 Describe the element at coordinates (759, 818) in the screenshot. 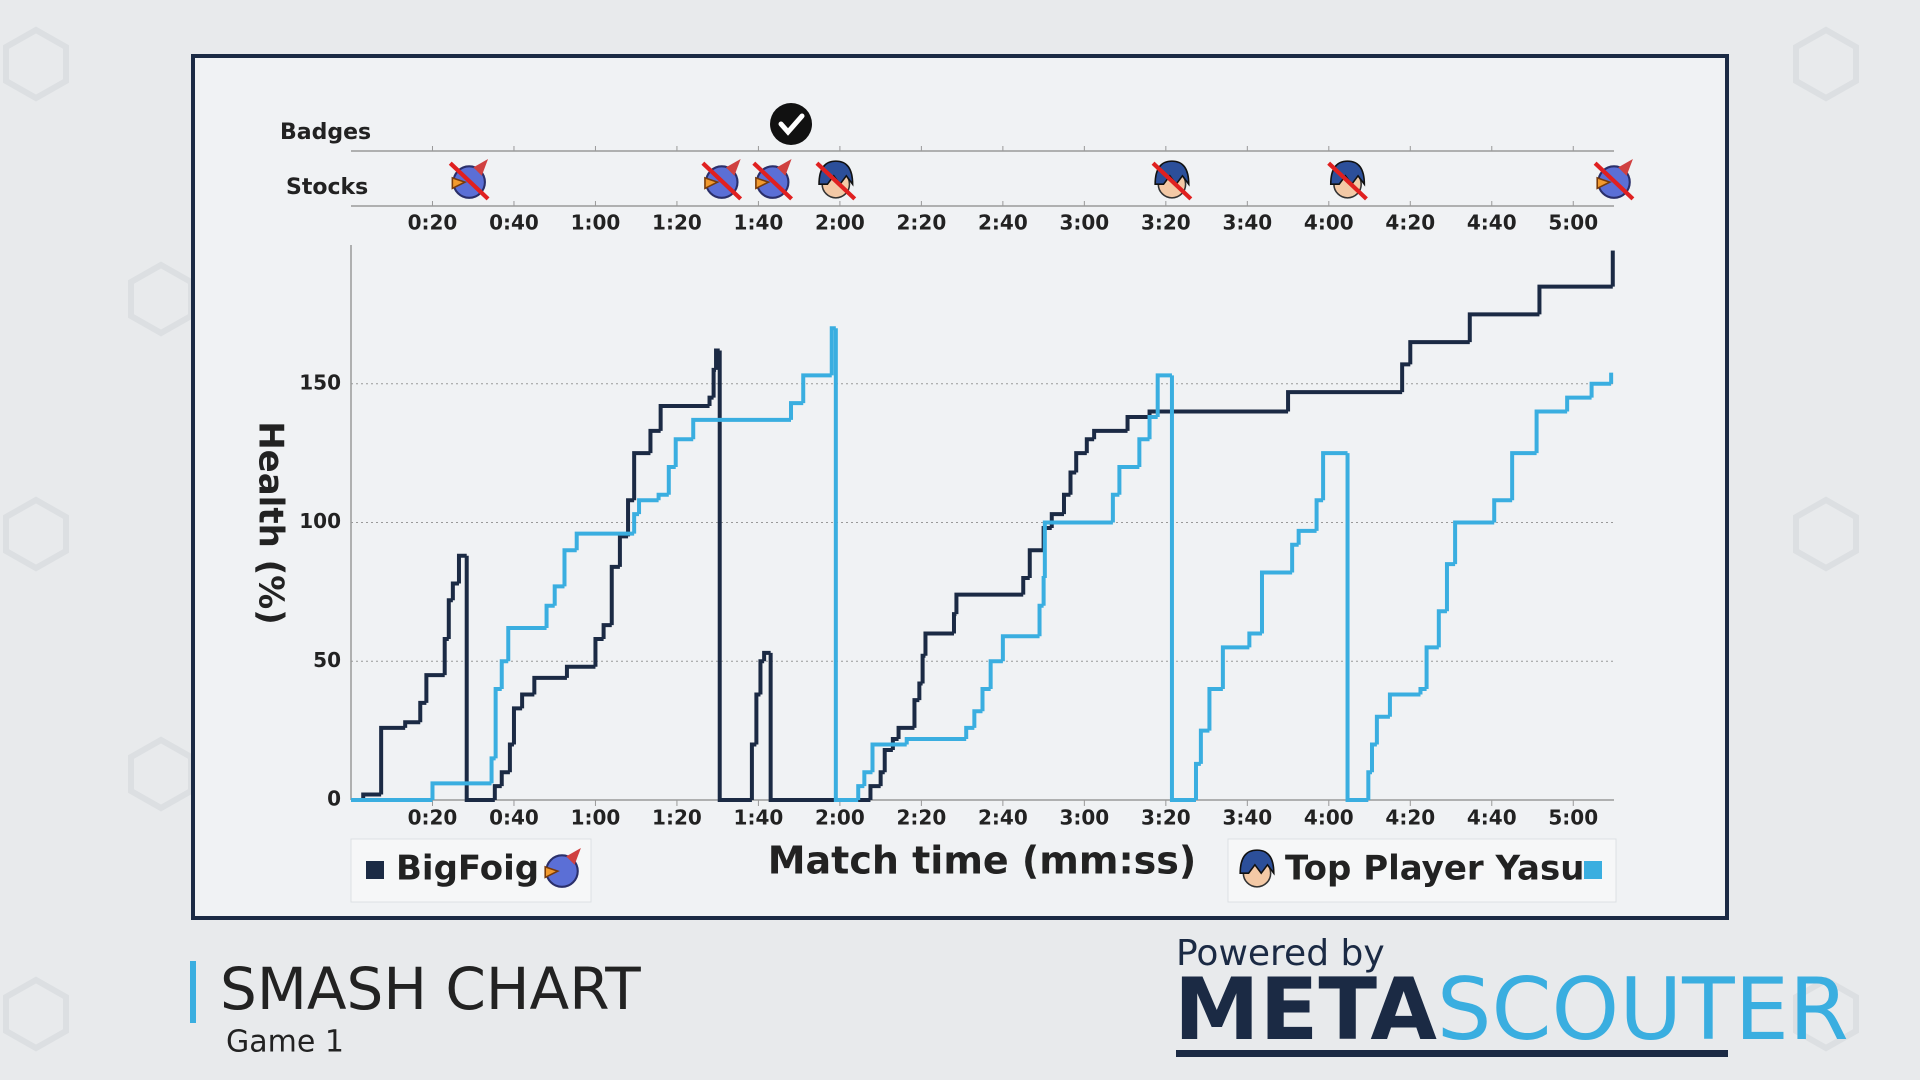

I see `x-tick-label: 1:40` at that location.